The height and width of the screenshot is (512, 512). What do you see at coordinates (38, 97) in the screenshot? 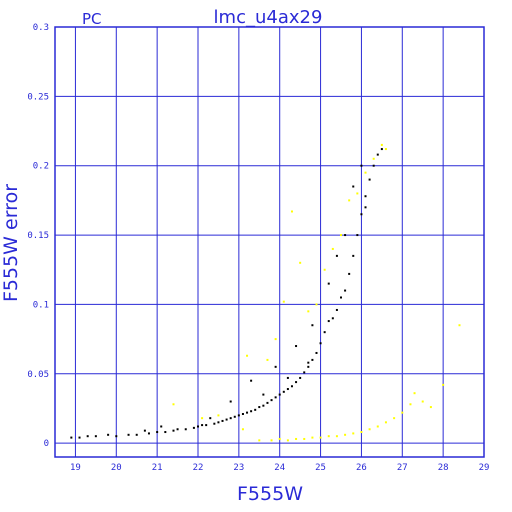
I see `y-tick-label: 0.25` at bounding box center [38, 97].